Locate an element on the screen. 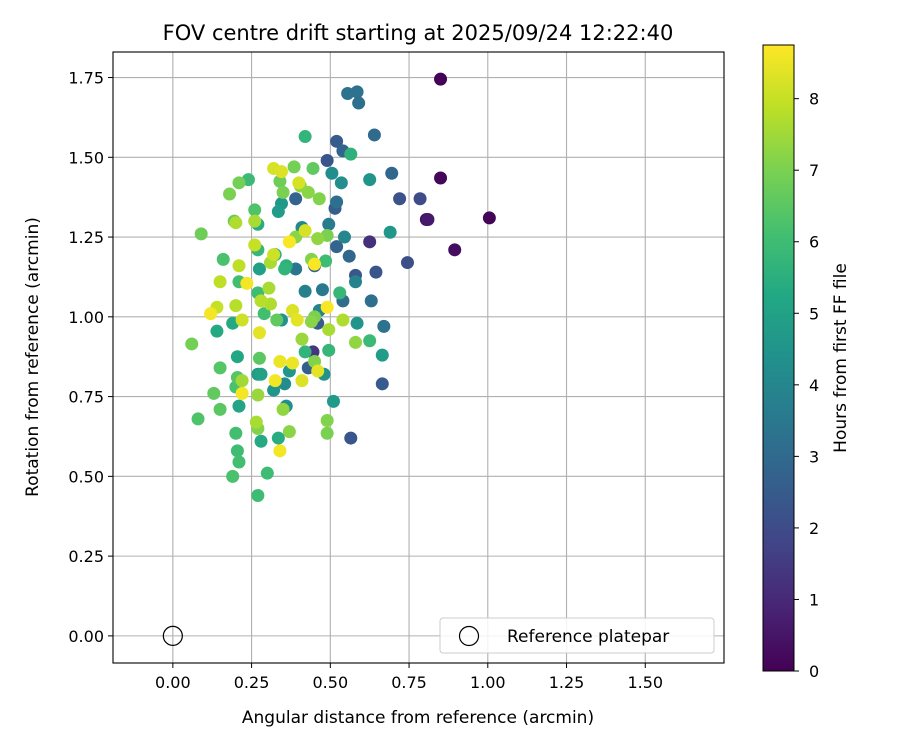  colorbar: 0 1 2 3 4 5 6 7 8 Hours from first FF file is located at coordinates (806, 362).